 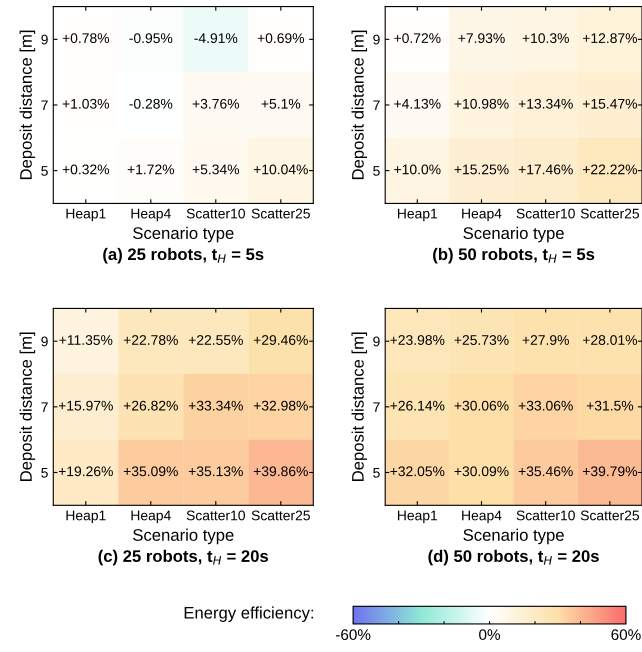 What do you see at coordinates (417, 103) in the screenshot?
I see `data-label: +4.13%` at bounding box center [417, 103].